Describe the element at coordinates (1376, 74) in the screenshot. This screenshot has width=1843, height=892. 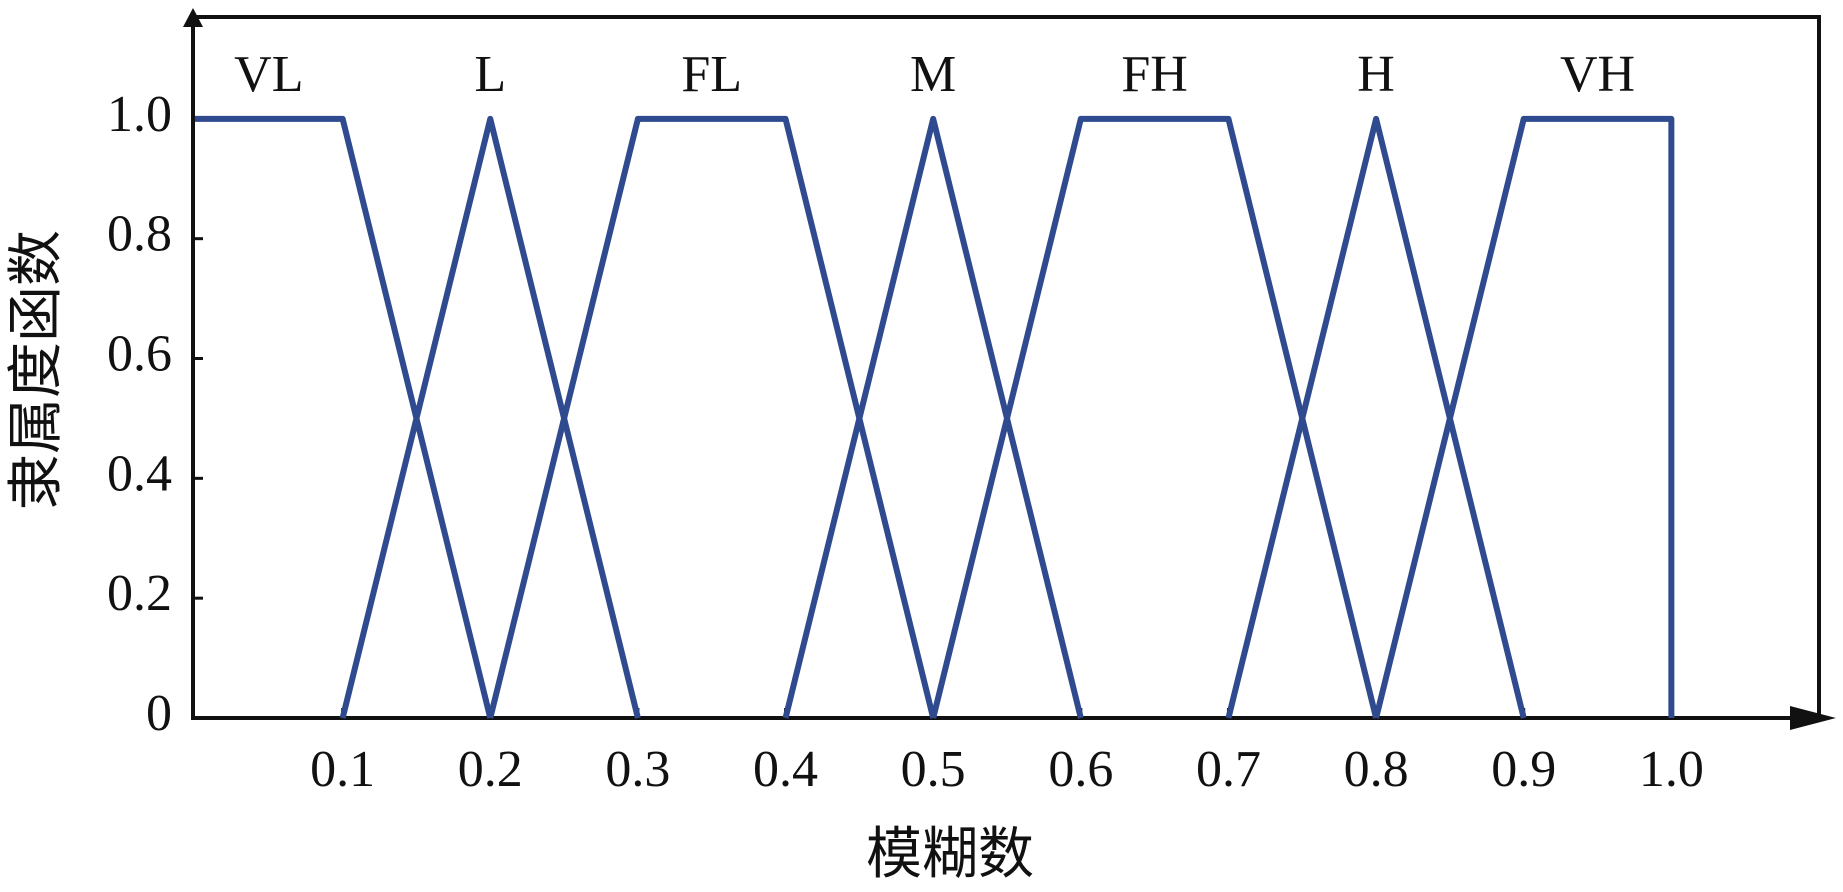
I see `series-label: H` at that location.